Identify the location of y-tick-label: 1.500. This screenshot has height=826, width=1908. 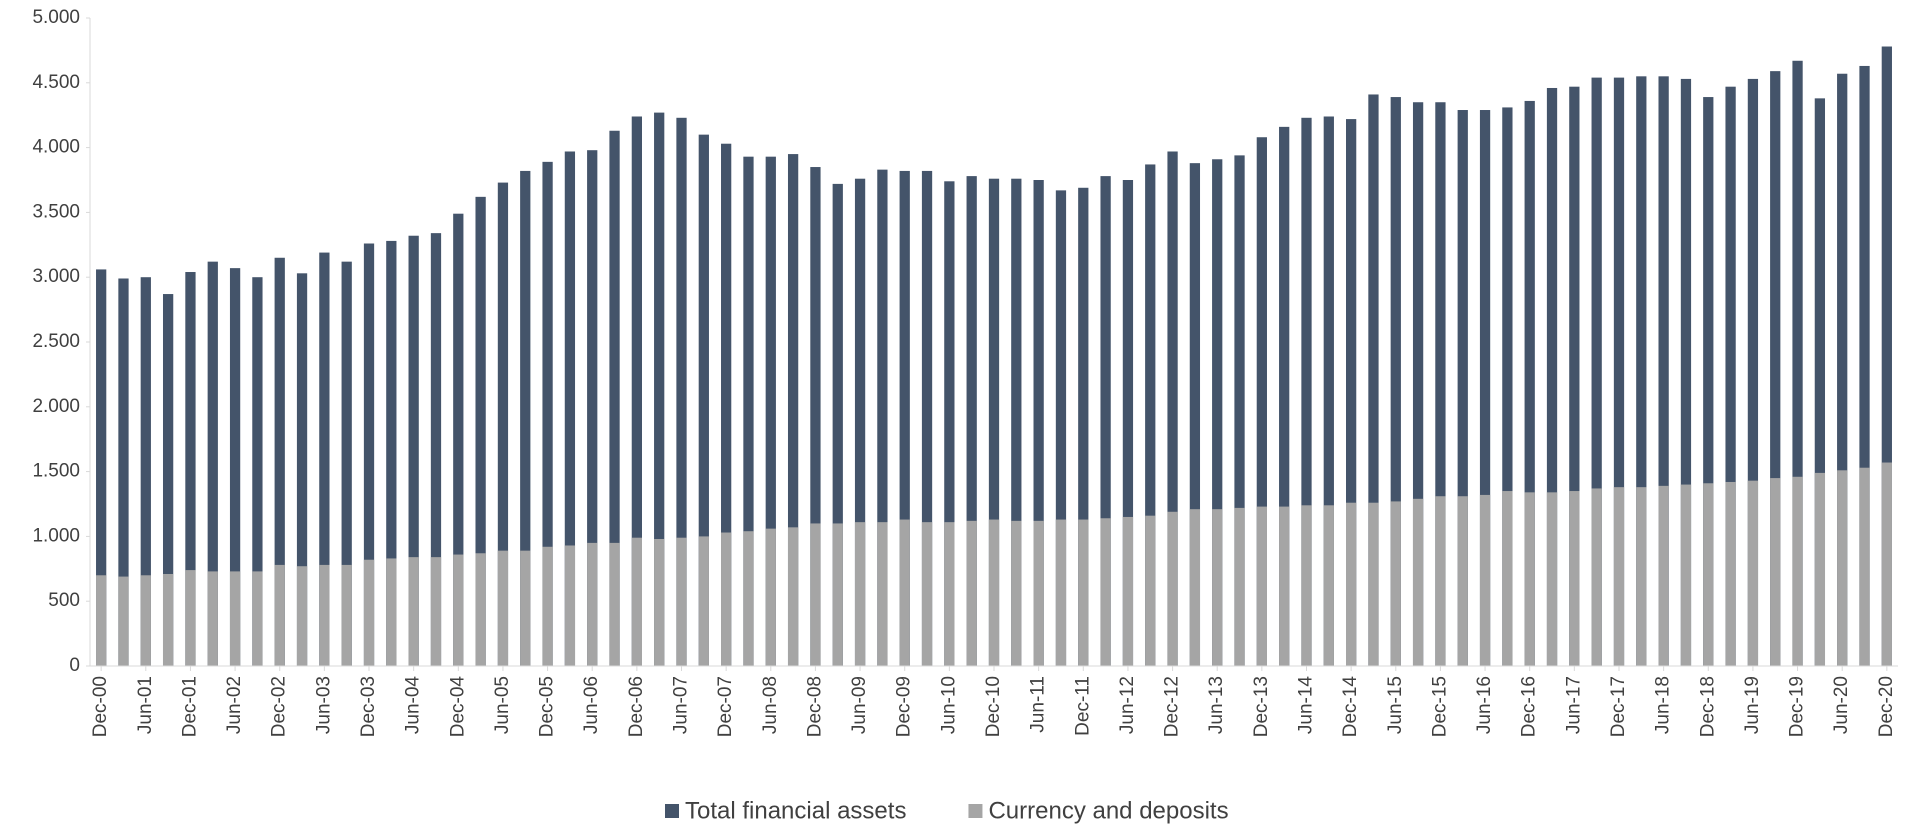
(56, 471).